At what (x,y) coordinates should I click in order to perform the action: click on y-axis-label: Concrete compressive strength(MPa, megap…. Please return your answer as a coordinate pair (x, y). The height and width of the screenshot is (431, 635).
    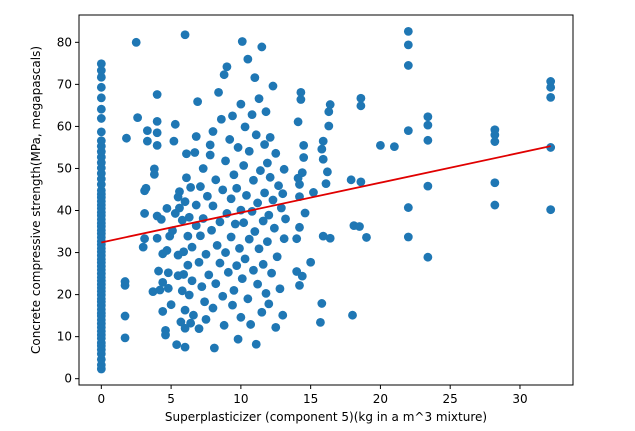
    Looking at the image, I should click on (36, 200).